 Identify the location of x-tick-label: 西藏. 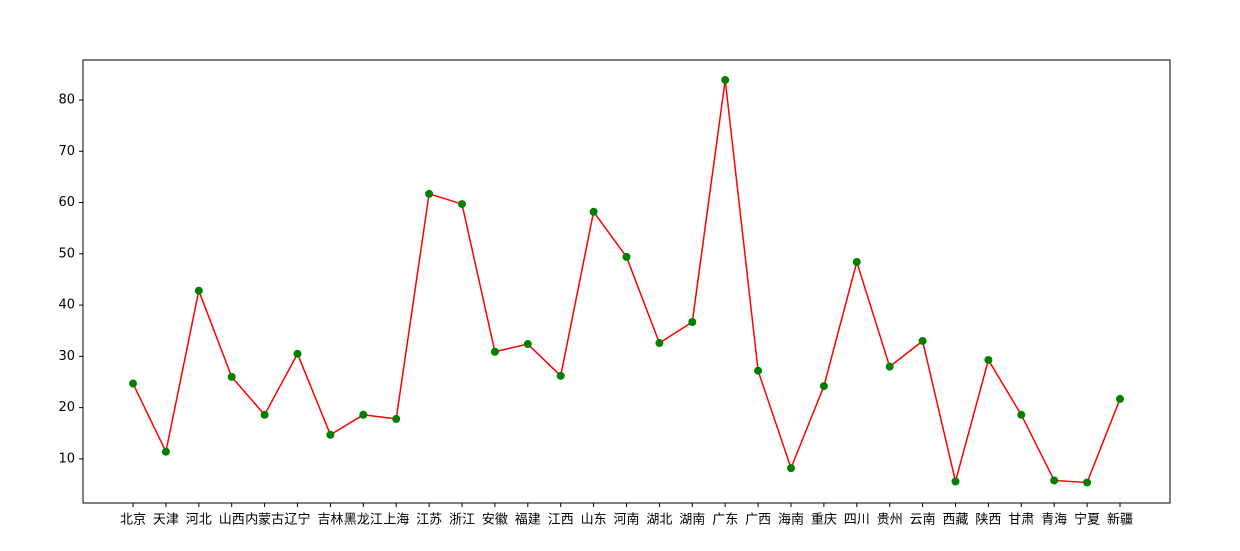
(955, 520).